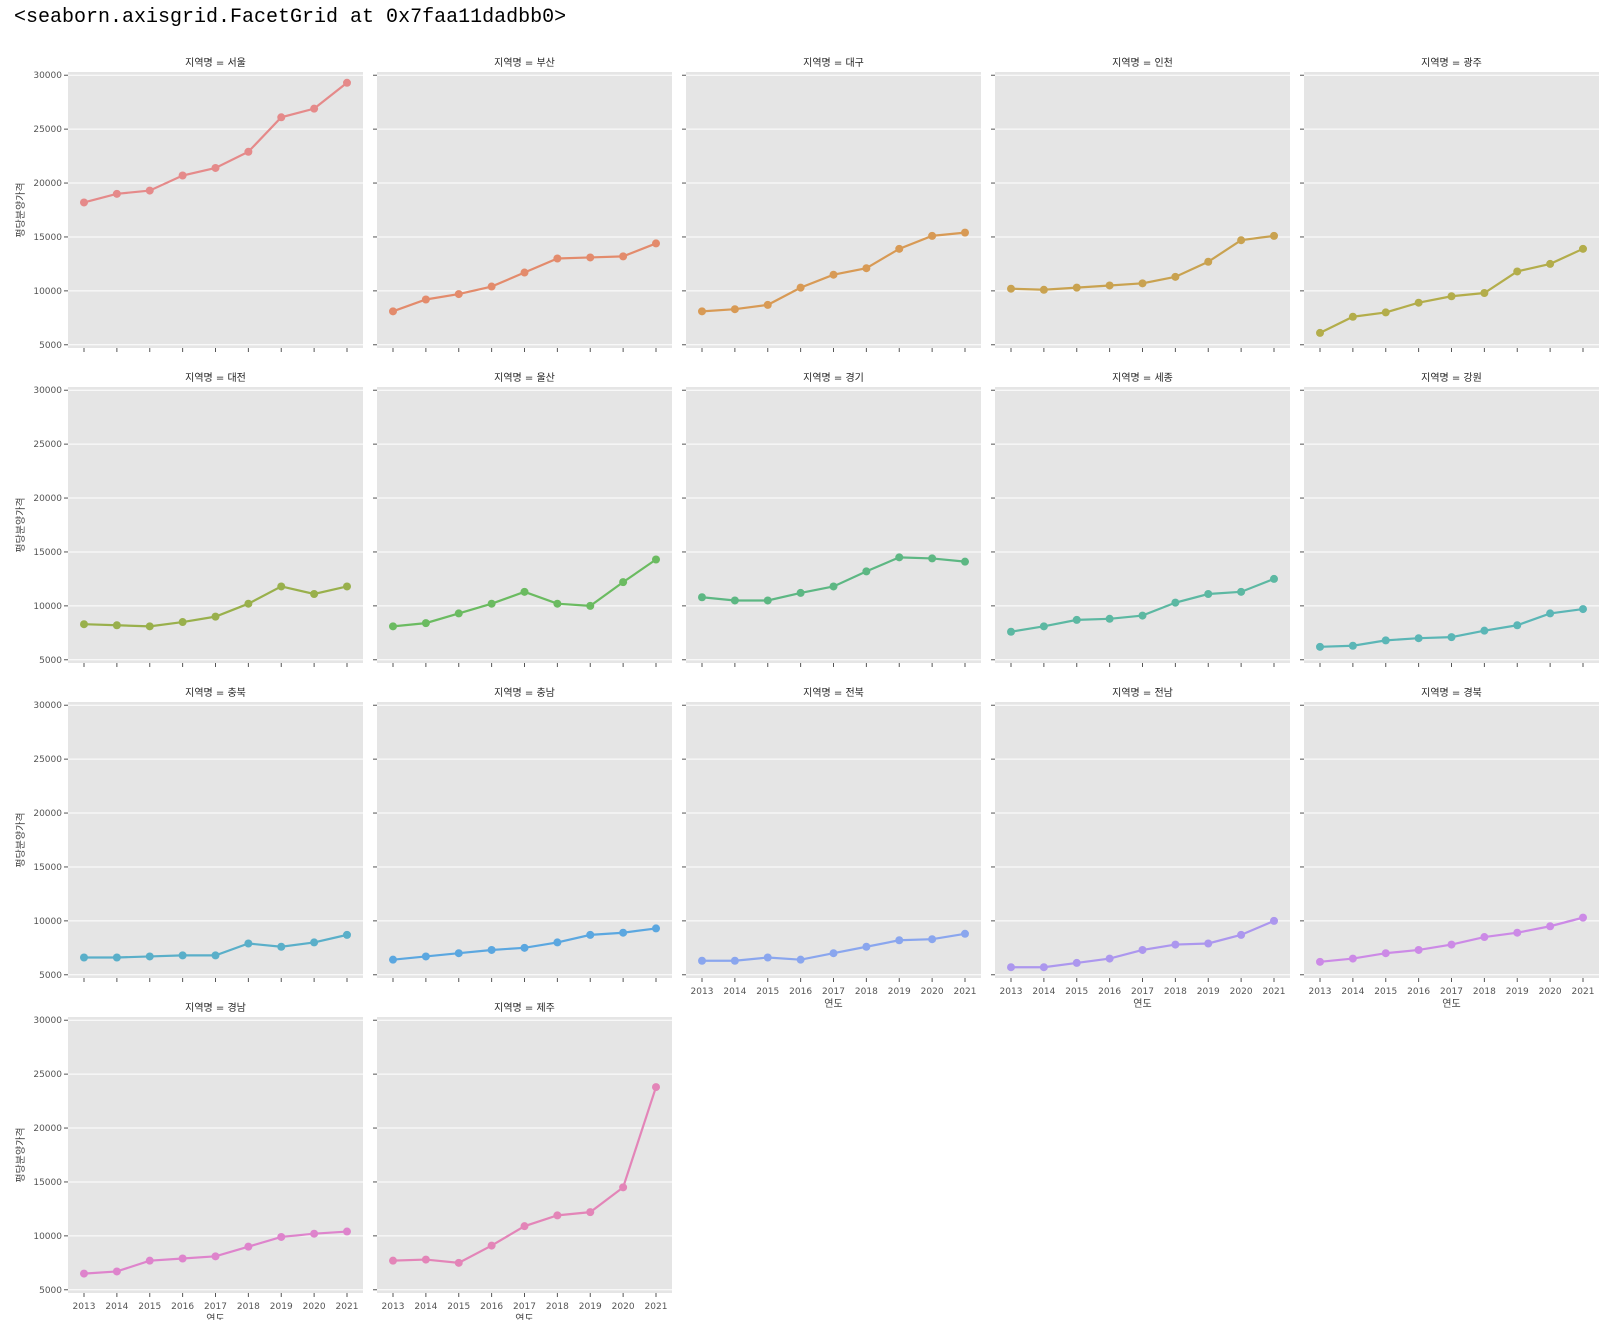 The height and width of the screenshot is (1320, 1614). I want to click on facet-title: 지역명 = 전북, so click(833, 693).